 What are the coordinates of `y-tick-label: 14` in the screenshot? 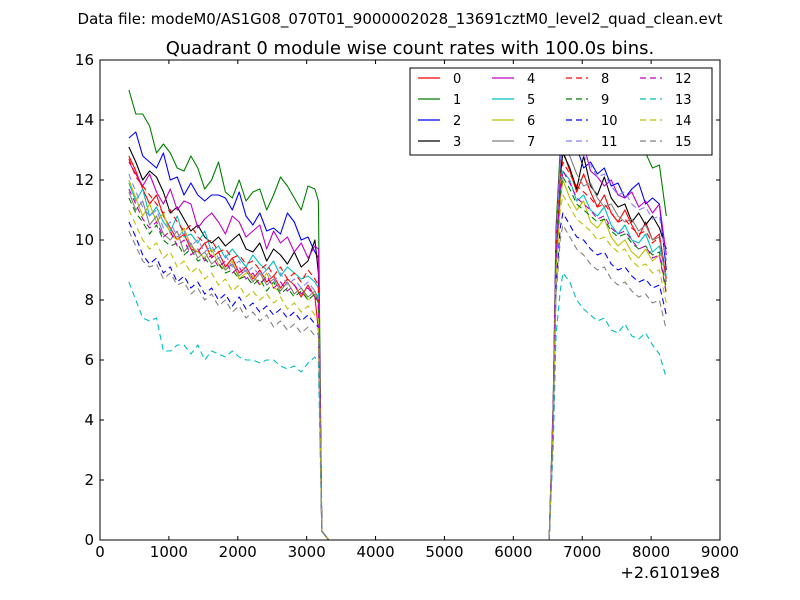 It's located at (84, 120).